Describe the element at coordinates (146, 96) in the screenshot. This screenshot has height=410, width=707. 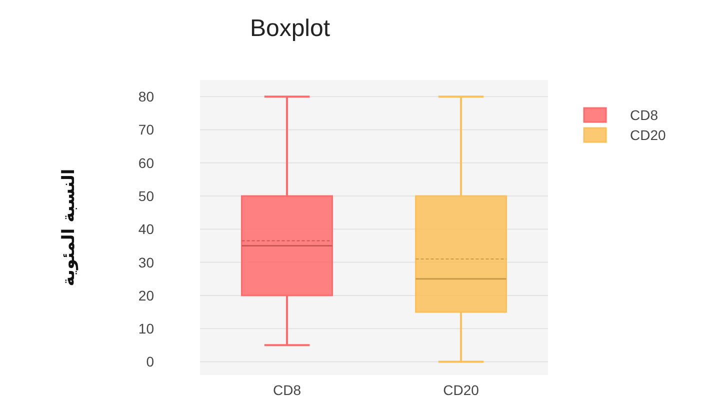
I see `y-tick-label: 80` at that location.